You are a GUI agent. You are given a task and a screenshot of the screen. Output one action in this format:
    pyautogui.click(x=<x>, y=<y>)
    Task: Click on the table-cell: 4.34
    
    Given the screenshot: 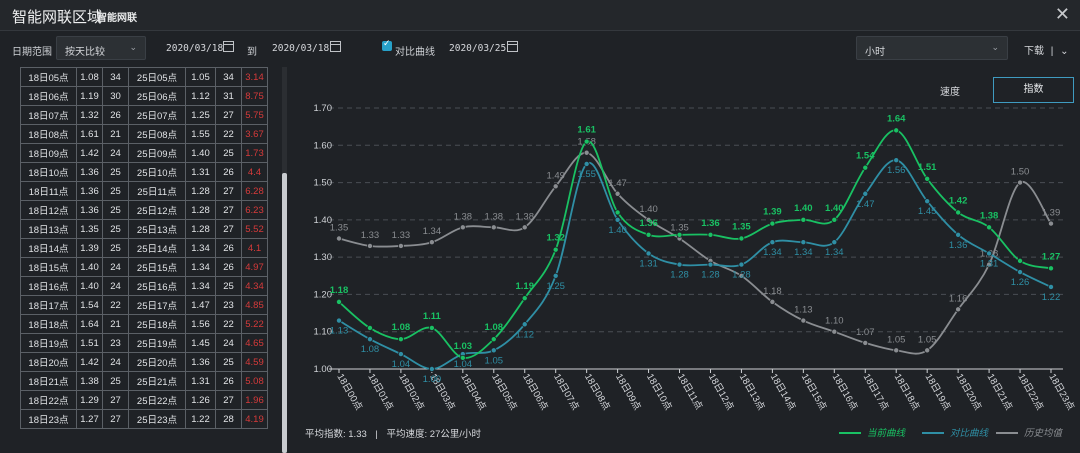 What is the action you would take?
    pyautogui.click(x=254, y=286)
    